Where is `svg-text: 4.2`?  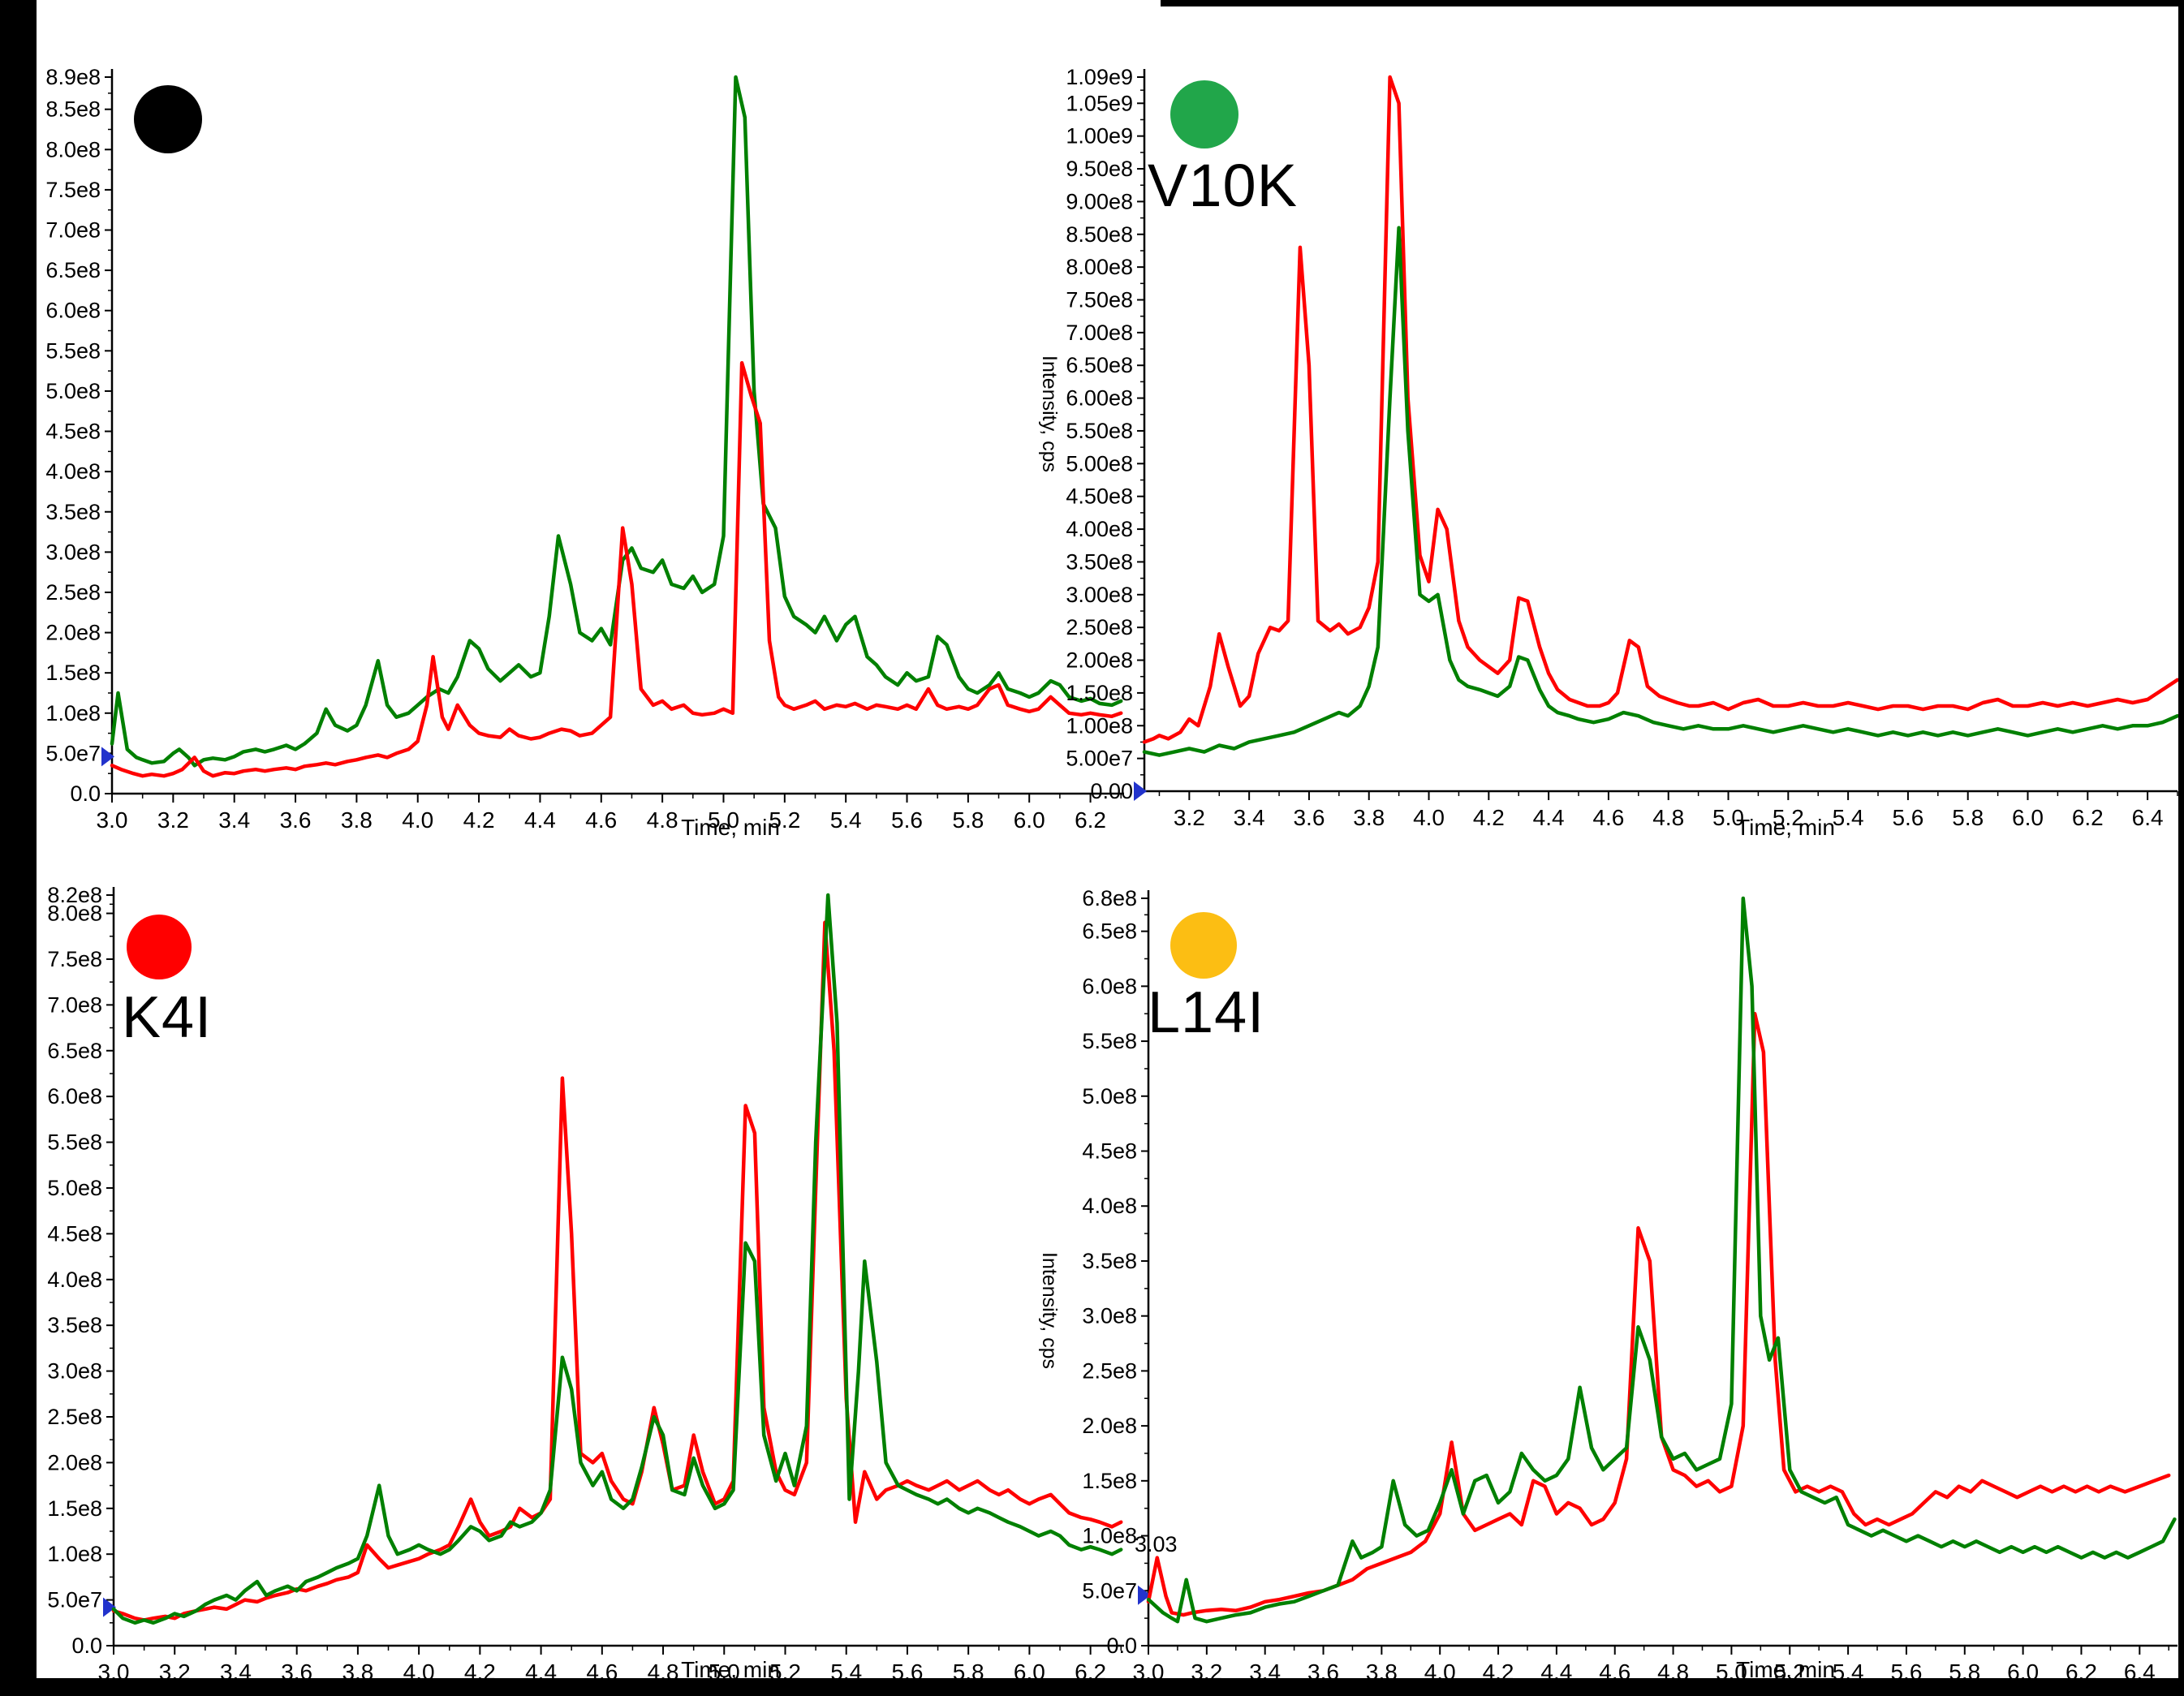
svg-text: 4.2 is located at coordinates (479, 820).